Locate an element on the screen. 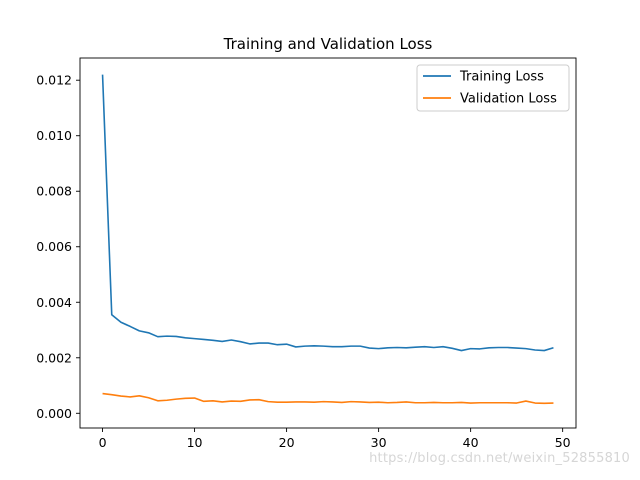 This screenshot has height=480, width=640. legend: Training Loss Validation Loss is located at coordinates (493, 88).